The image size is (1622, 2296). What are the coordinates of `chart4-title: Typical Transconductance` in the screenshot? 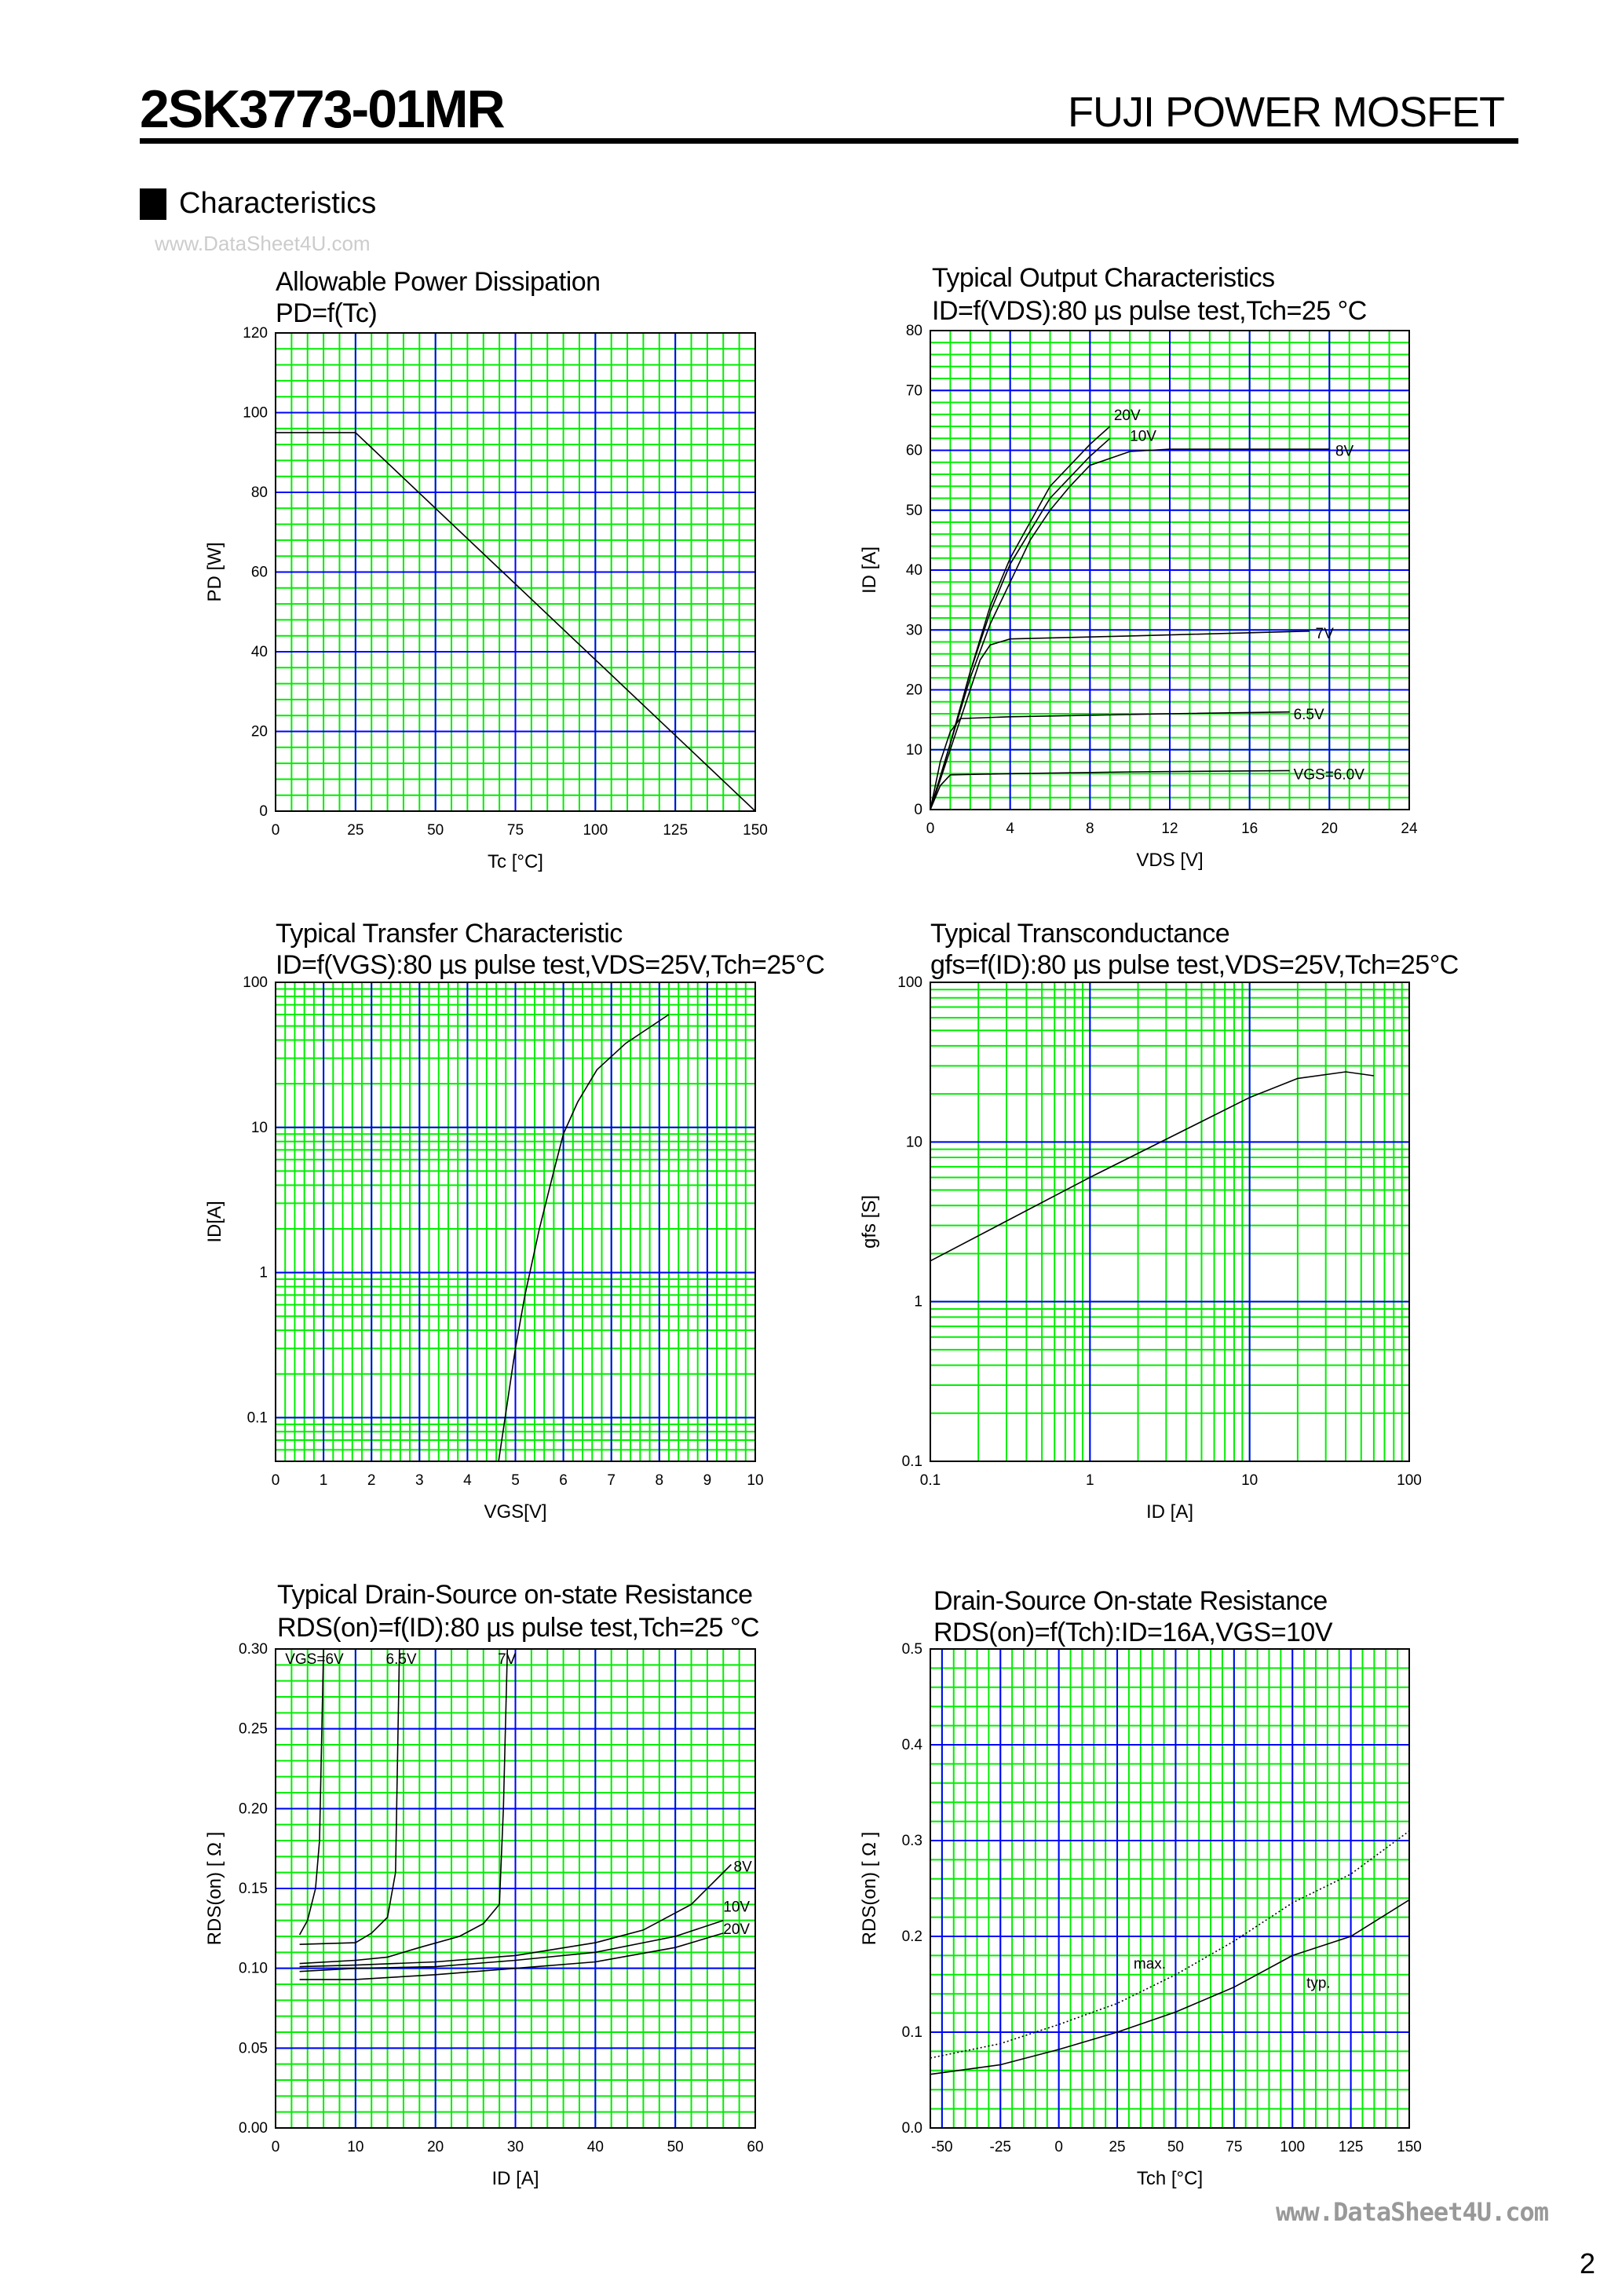 It's located at (1080, 934).